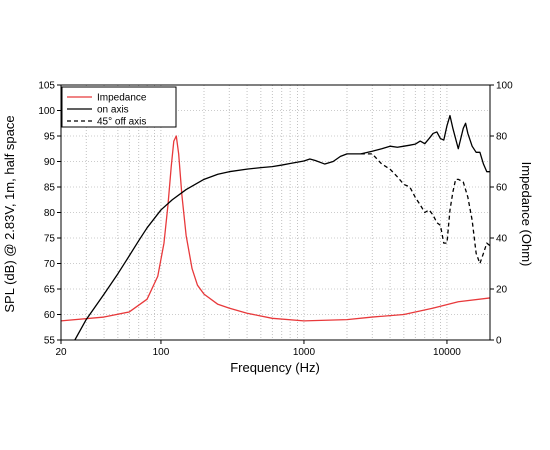 The width and height of the screenshot is (550, 450). Describe the element at coordinates (161, 352) in the screenshot. I see `x-tick-label: 100` at that location.